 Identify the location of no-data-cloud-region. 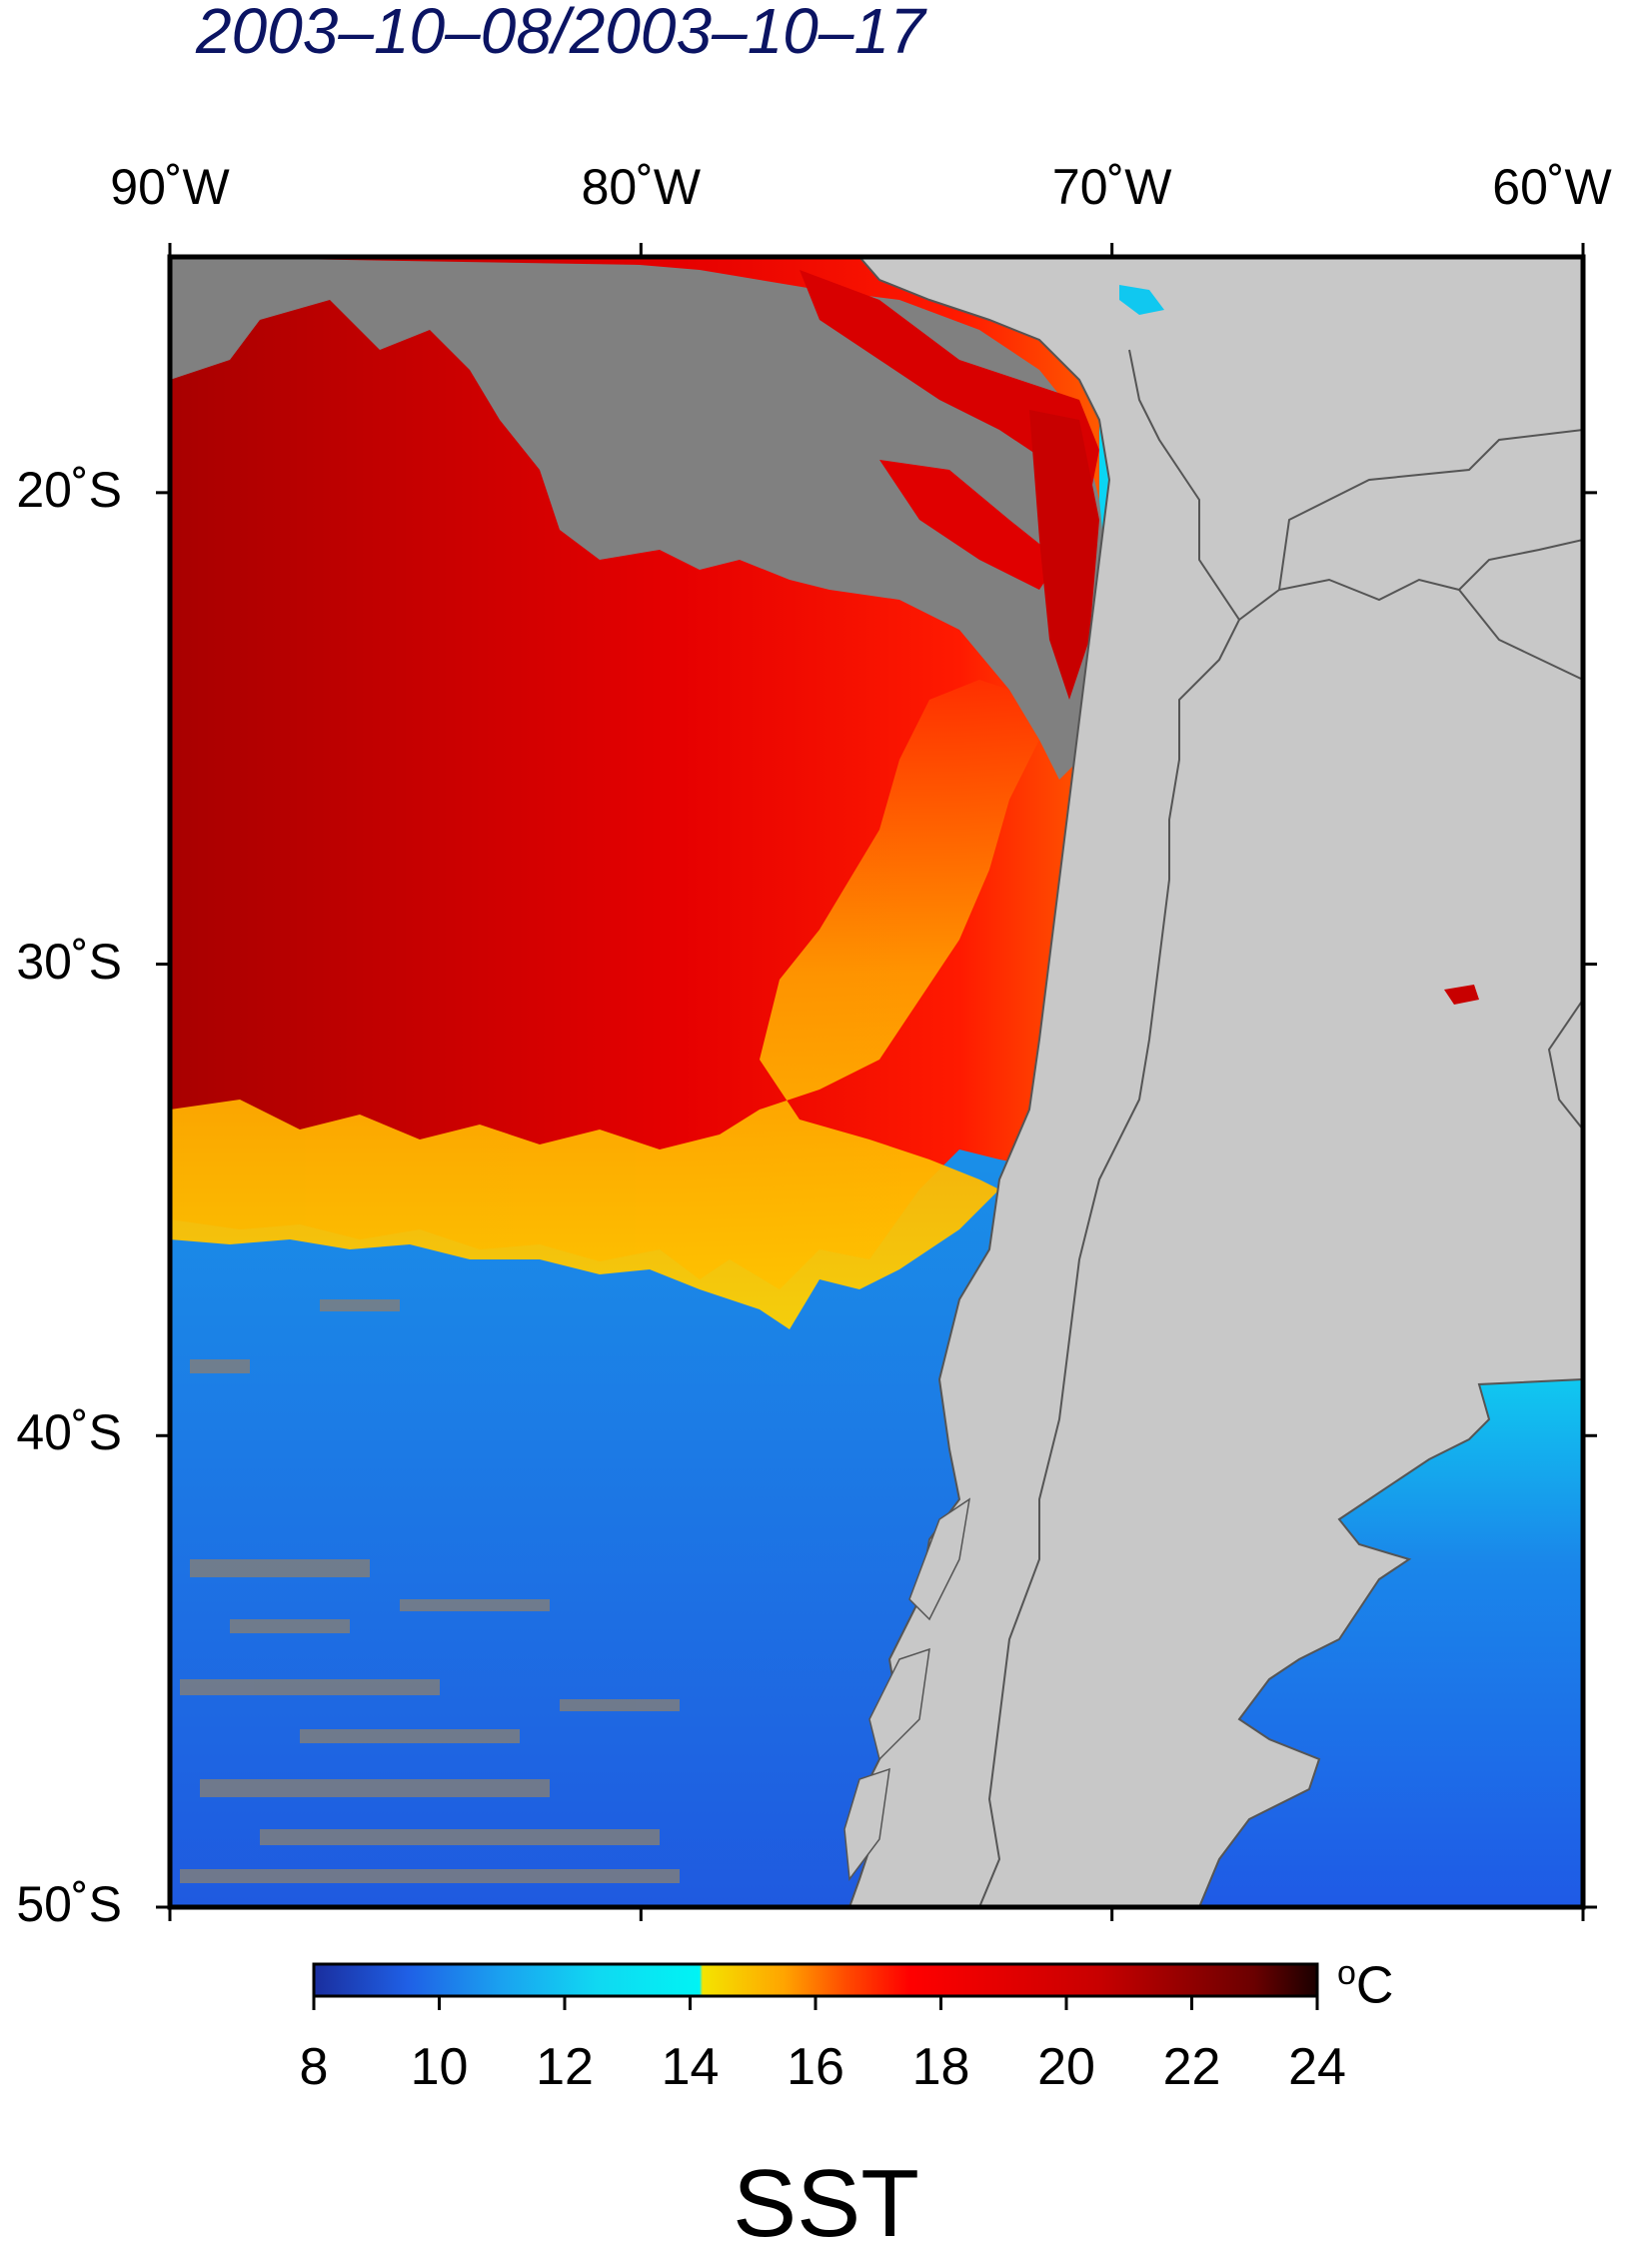
(639, 518).